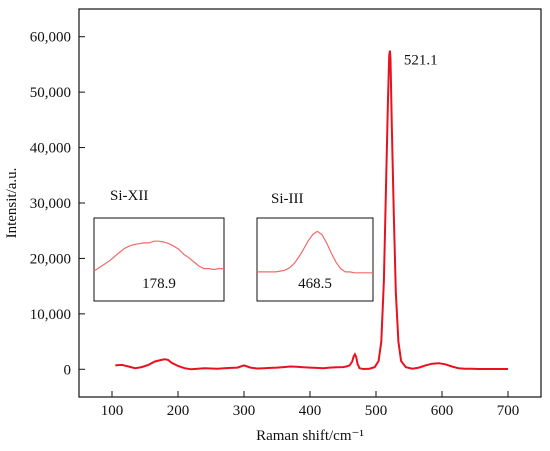  What do you see at coordinates (310, 436) in the screenshot?
I see `x-axis-label: Raman shift/cm⁻¹` at bounding box center [310, 436].